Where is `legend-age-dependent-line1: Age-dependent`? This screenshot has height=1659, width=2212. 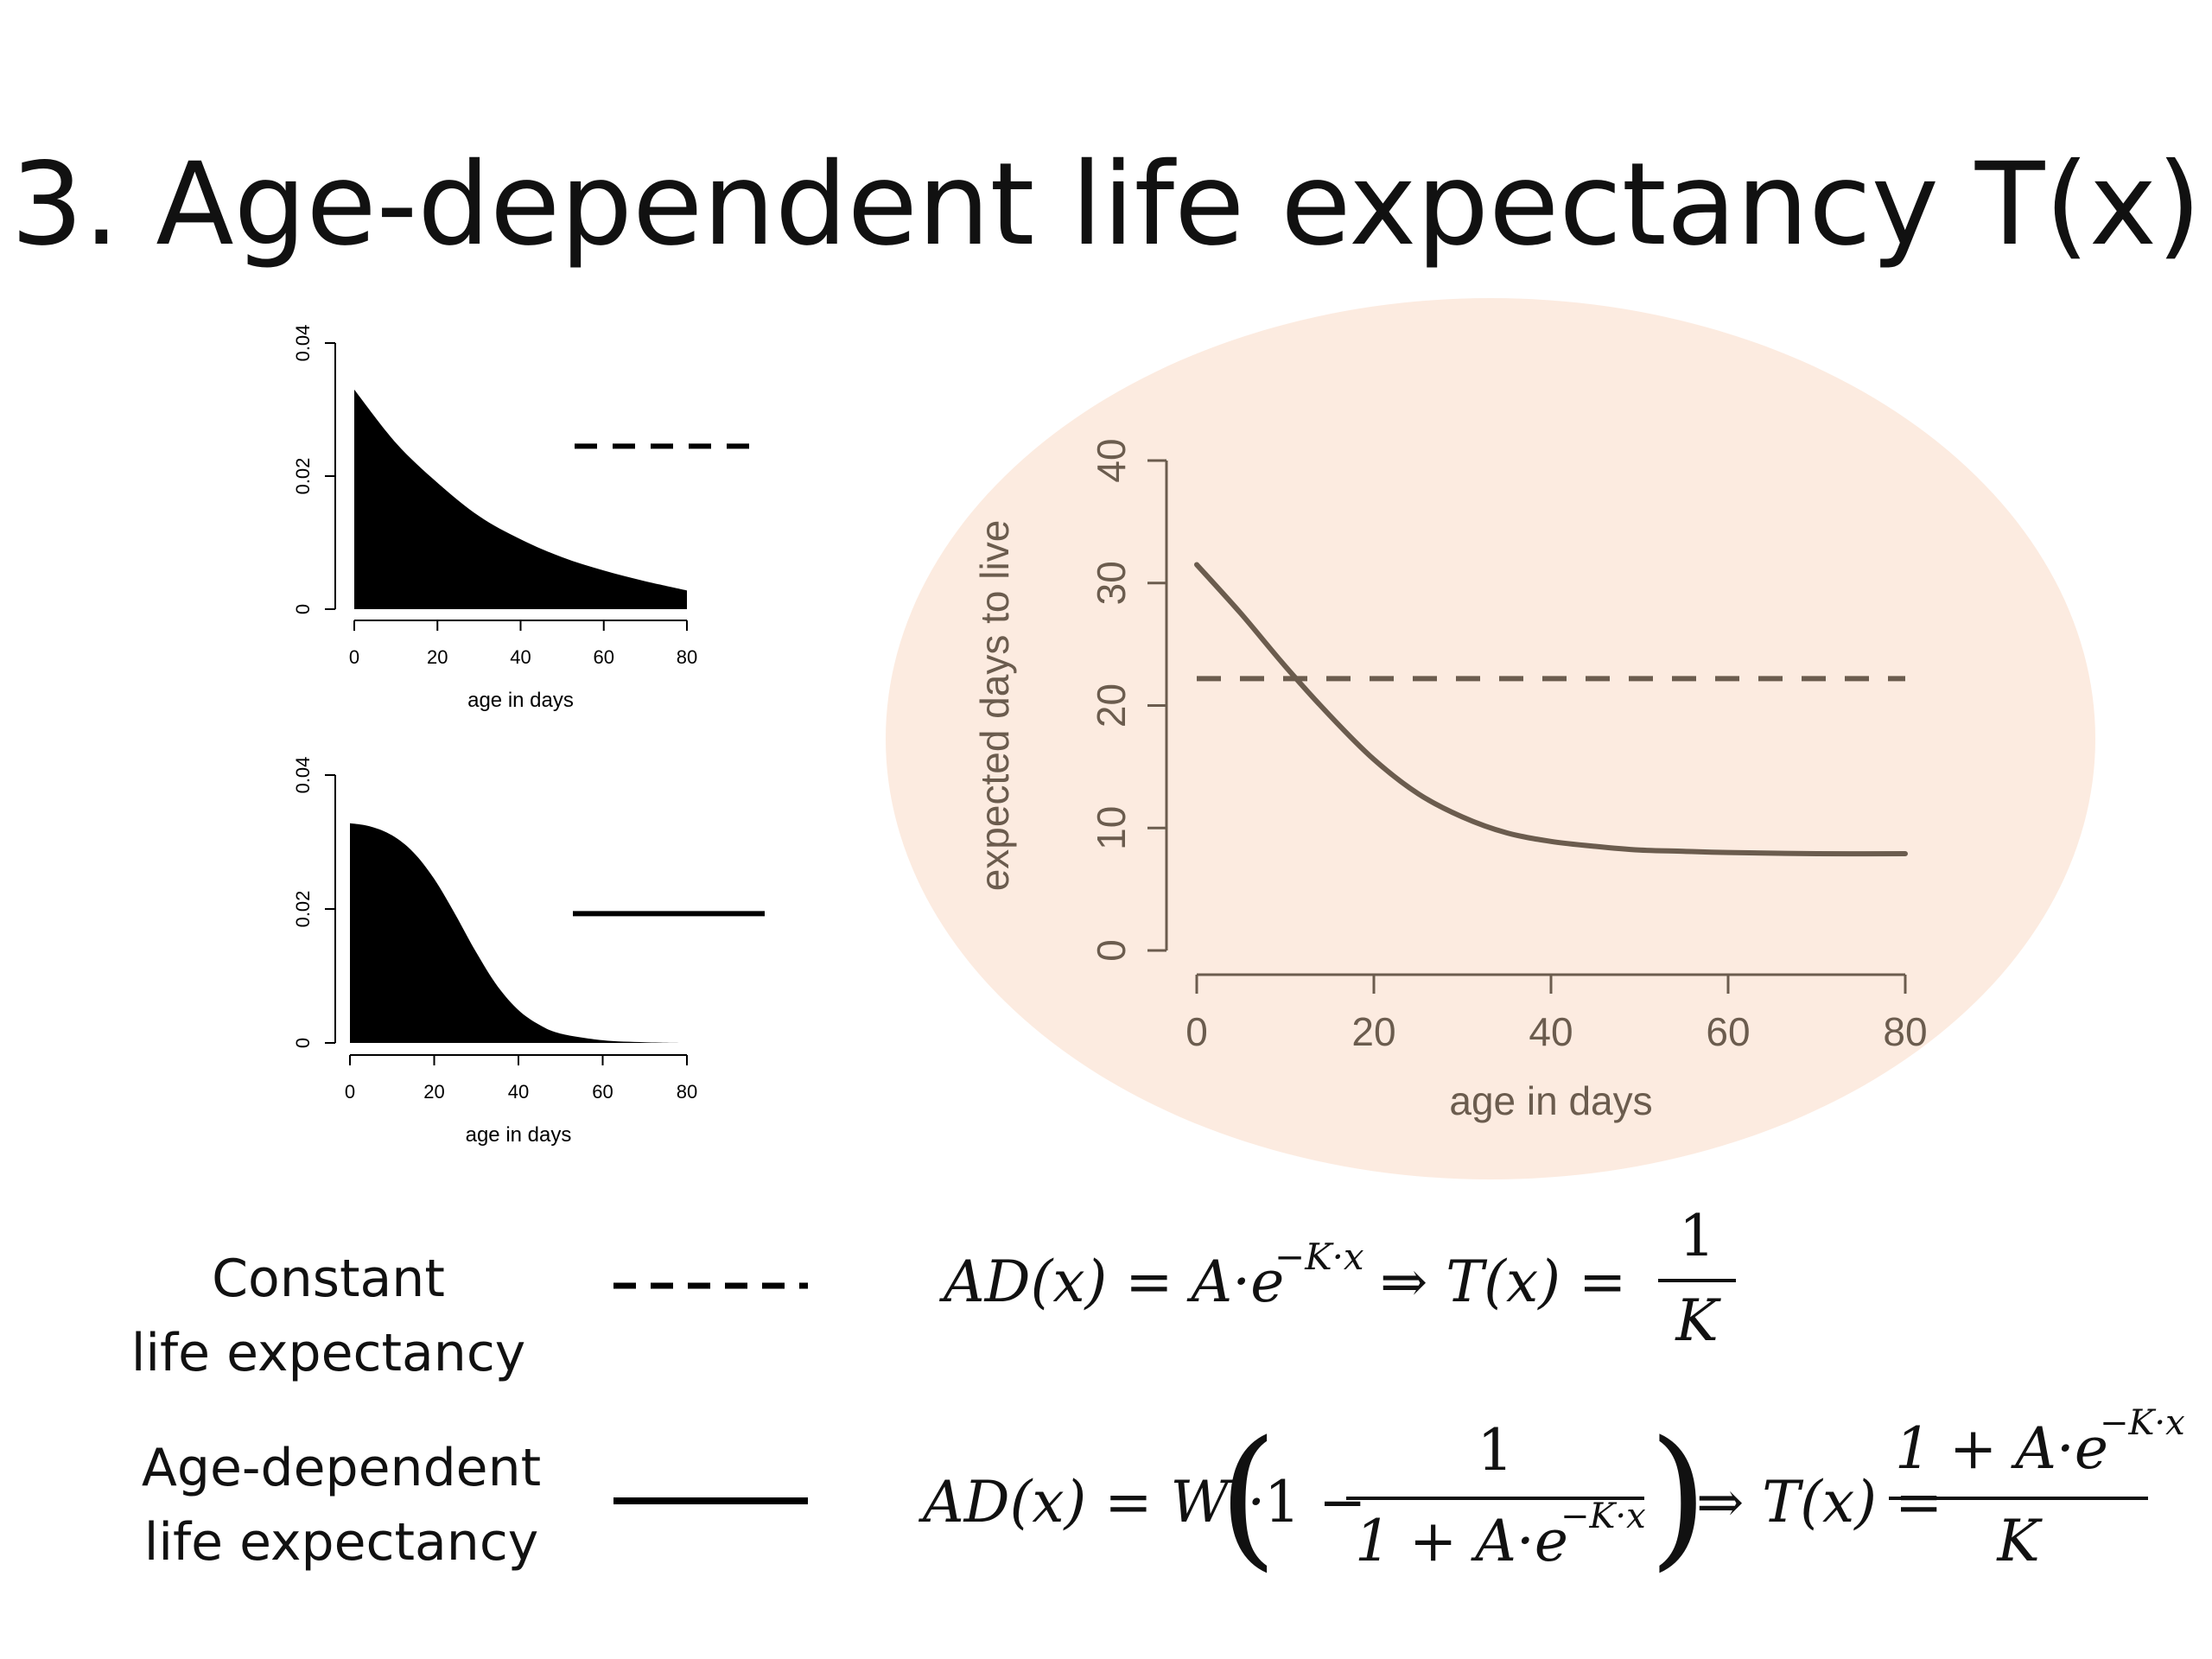 legend-age-dependent-line1: Age-dependent is located at coordinates (341, 1468).